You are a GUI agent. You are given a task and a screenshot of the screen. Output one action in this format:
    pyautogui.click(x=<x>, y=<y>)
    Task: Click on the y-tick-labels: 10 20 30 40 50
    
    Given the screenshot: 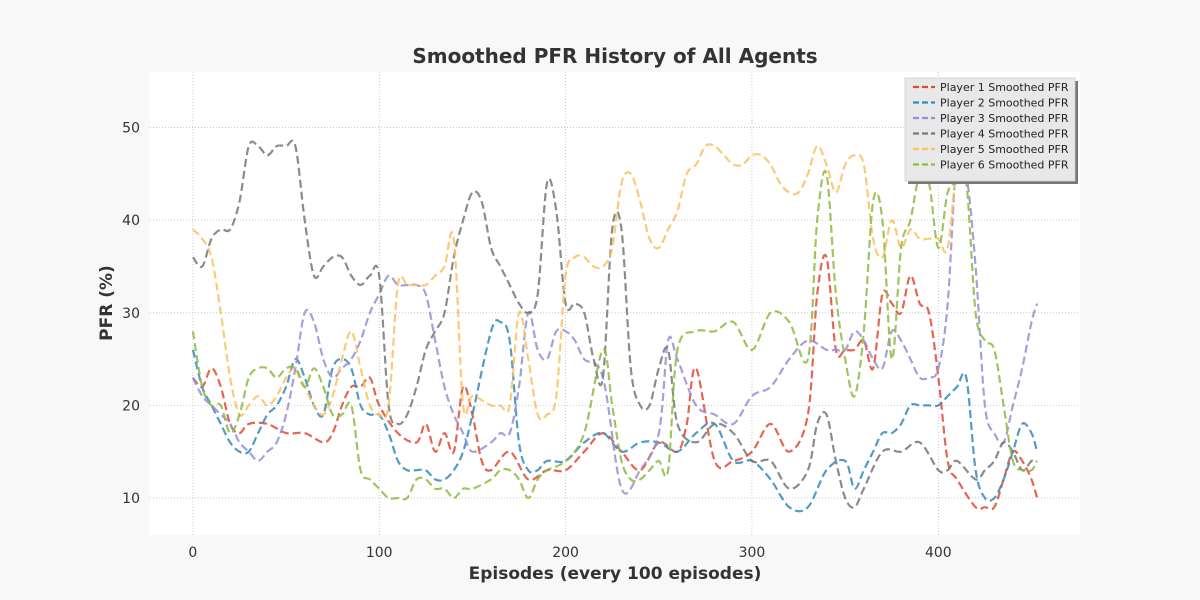 What is the action you would take?
    pyautogui.click(x=131, y=314)
    